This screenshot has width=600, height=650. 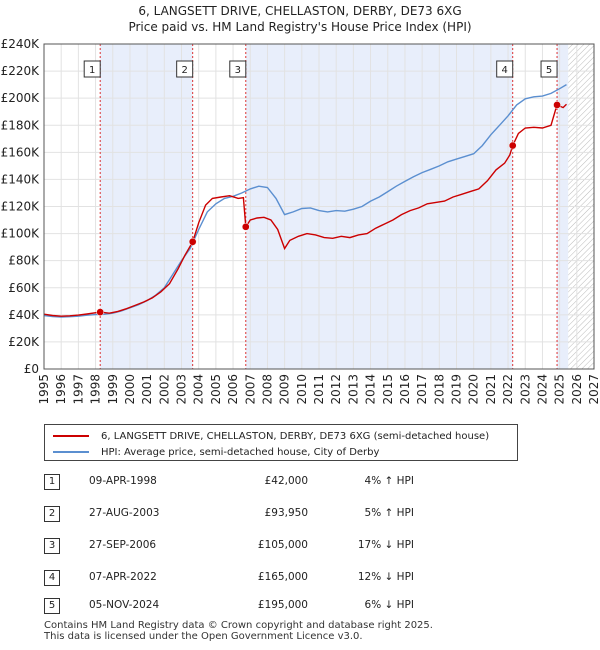 I want to click on legend-swatch-hpi, so click(x=71, y=452).